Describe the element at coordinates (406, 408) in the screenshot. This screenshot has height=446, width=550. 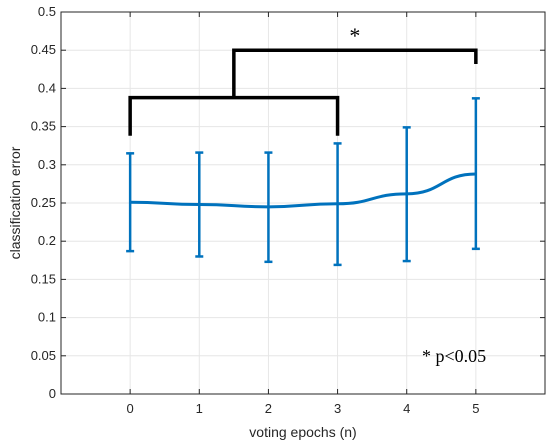
I see `x-tick-label: 4` at that location.